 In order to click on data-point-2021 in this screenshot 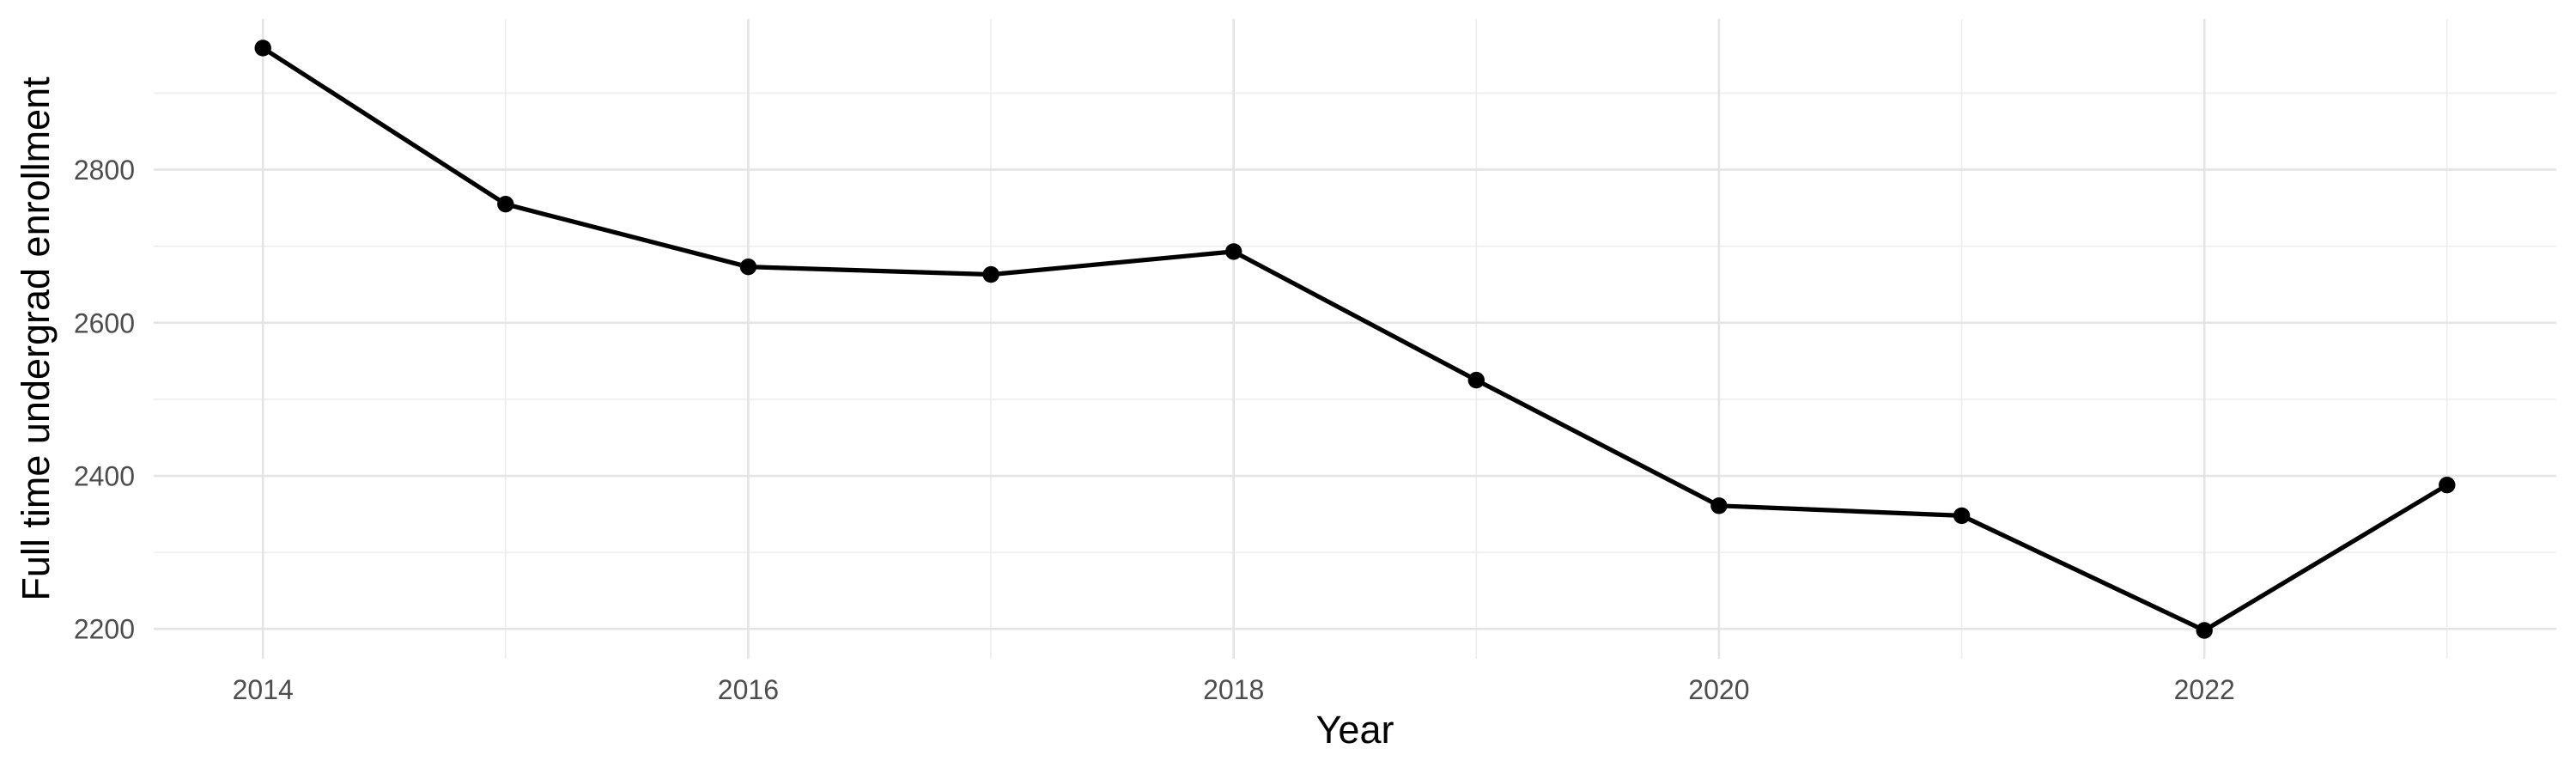, I will do `click(1962, 516)`.